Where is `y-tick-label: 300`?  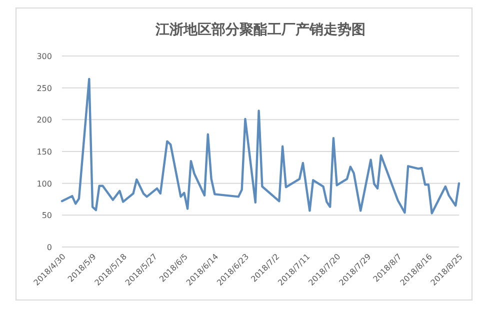
y-tick-label: 300 is located at coordinates (44, 56).